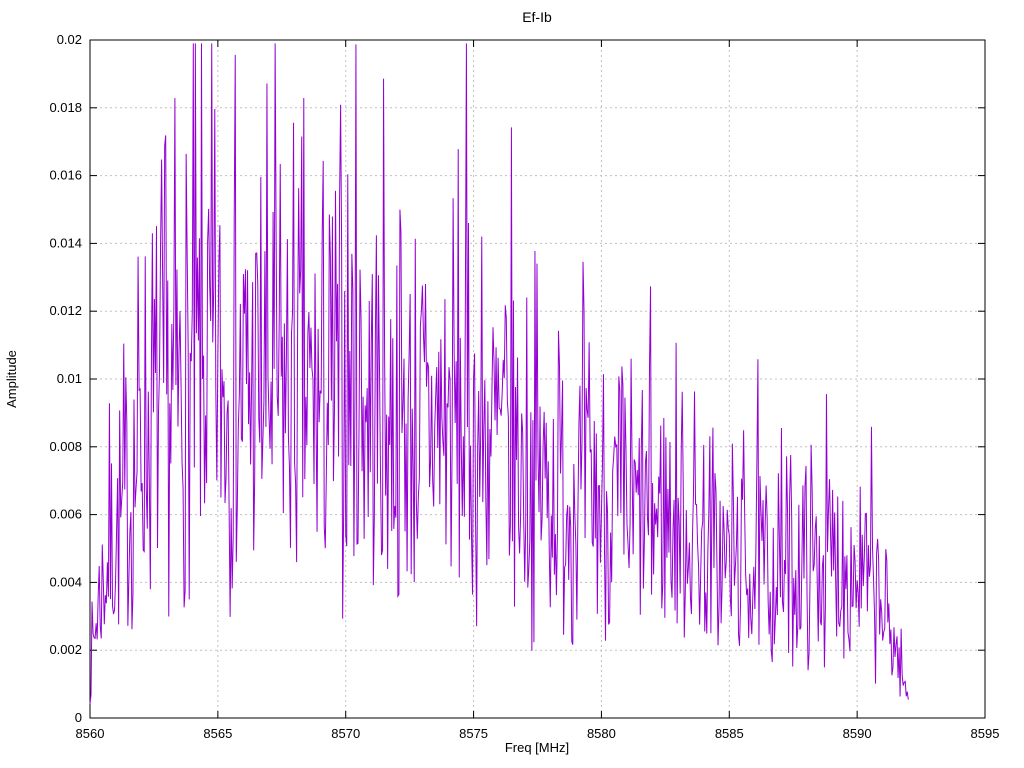  What do you see at coordinates (65, 446) in the screenshot?
I see `y-tick-label: 0.008` at bounding box center [65, 446].